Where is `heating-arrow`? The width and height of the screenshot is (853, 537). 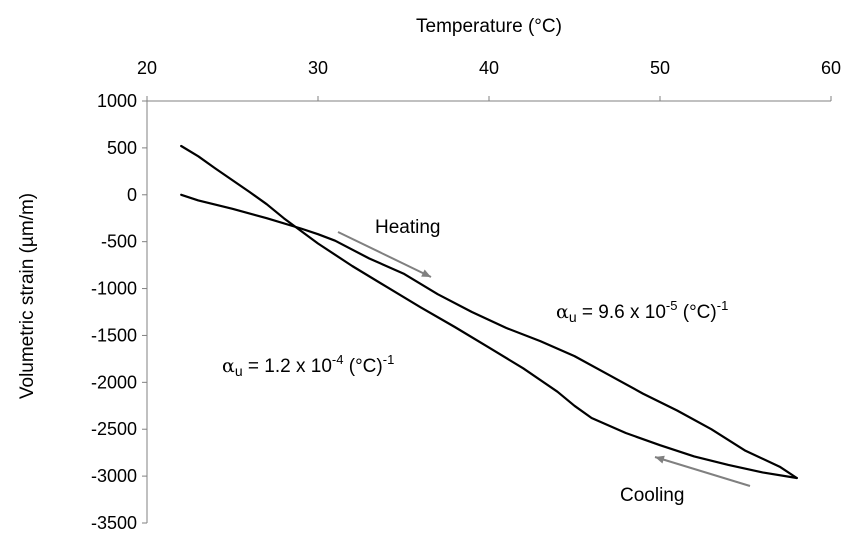
heating-arrow is located at coordinates (384, 254).